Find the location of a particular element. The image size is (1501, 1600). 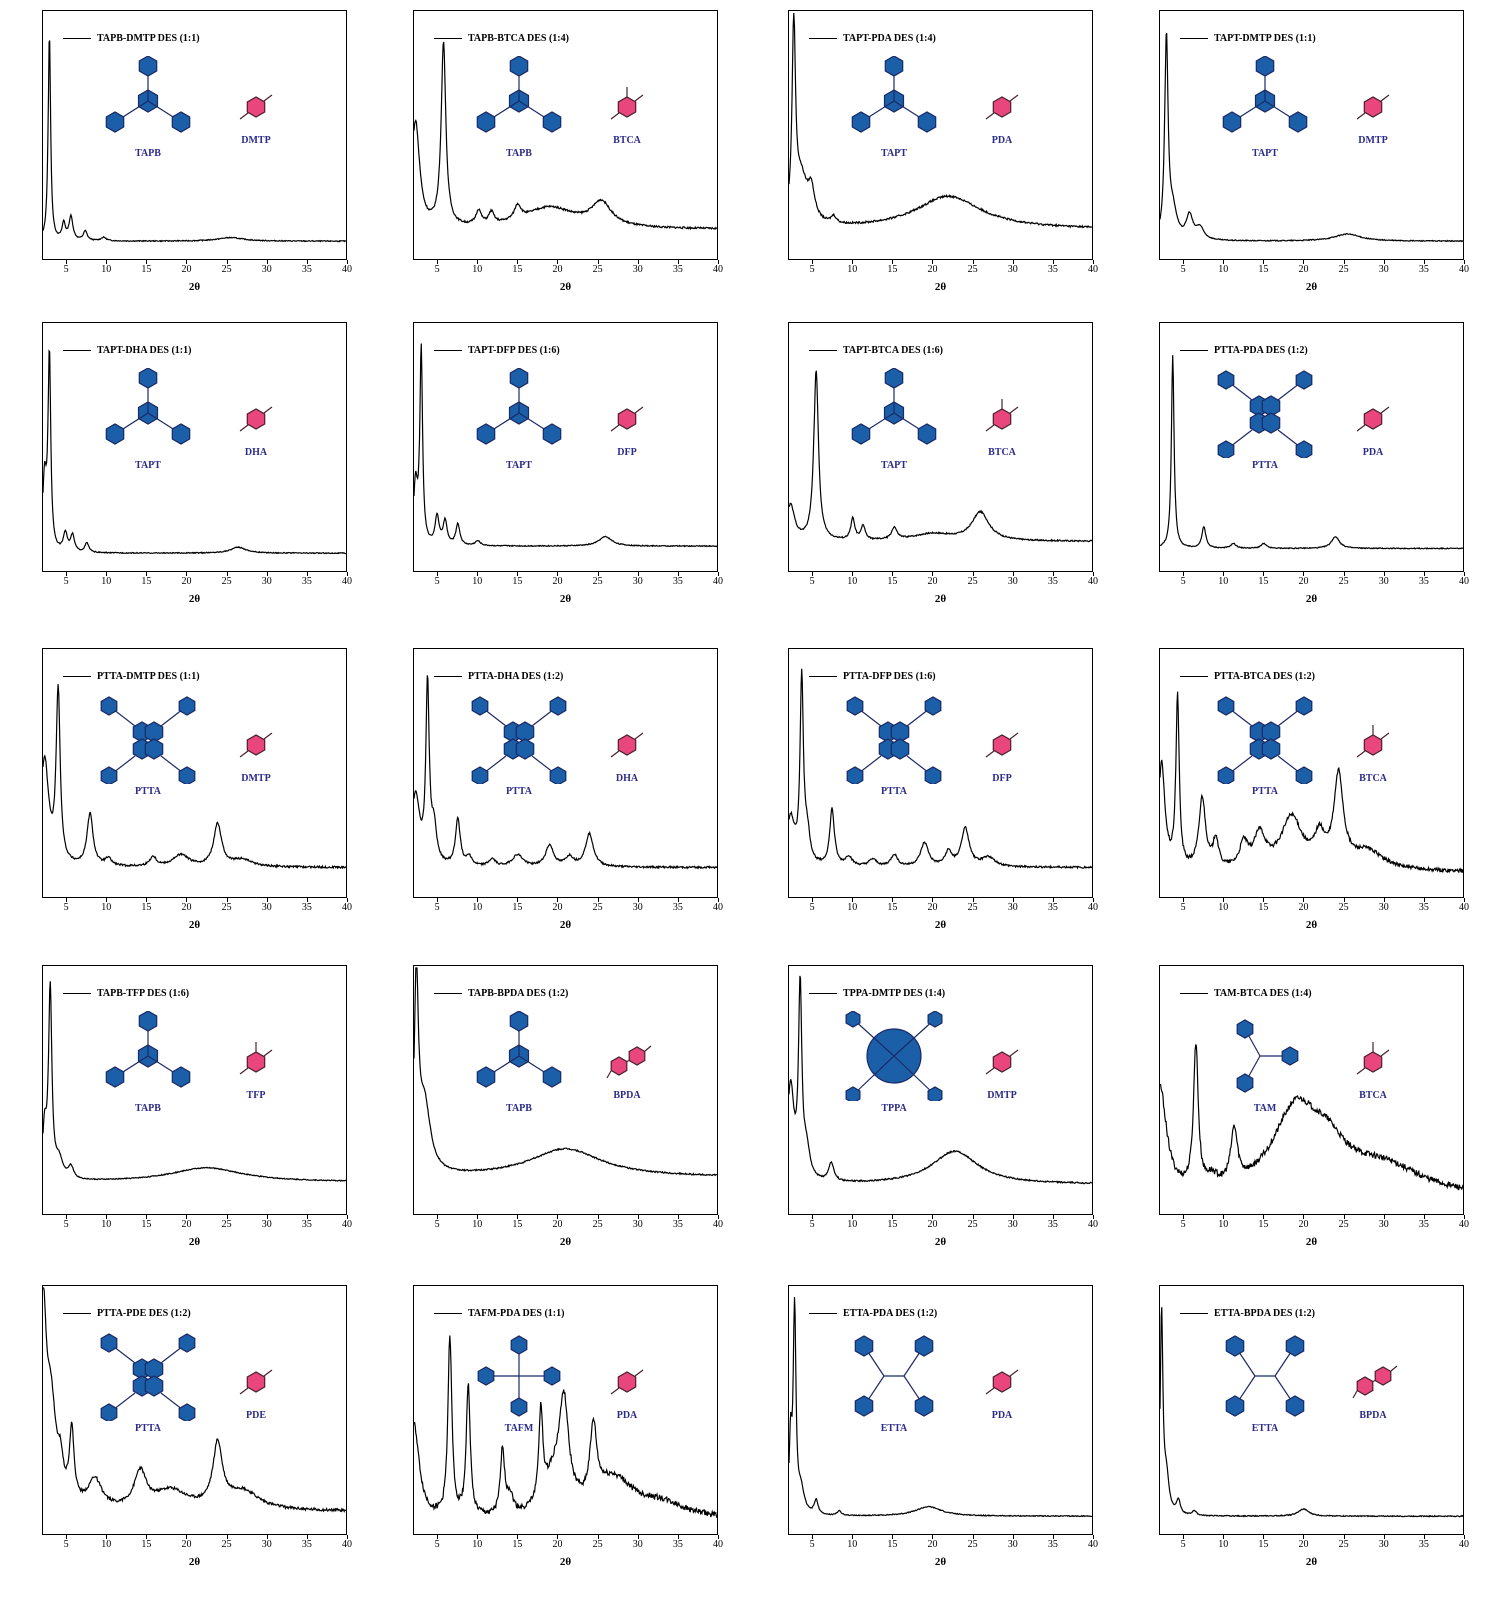

plot-frame: TPPA-DMTP DES (1:4) TPPA DMTP is located at coordinates (940, 1090).